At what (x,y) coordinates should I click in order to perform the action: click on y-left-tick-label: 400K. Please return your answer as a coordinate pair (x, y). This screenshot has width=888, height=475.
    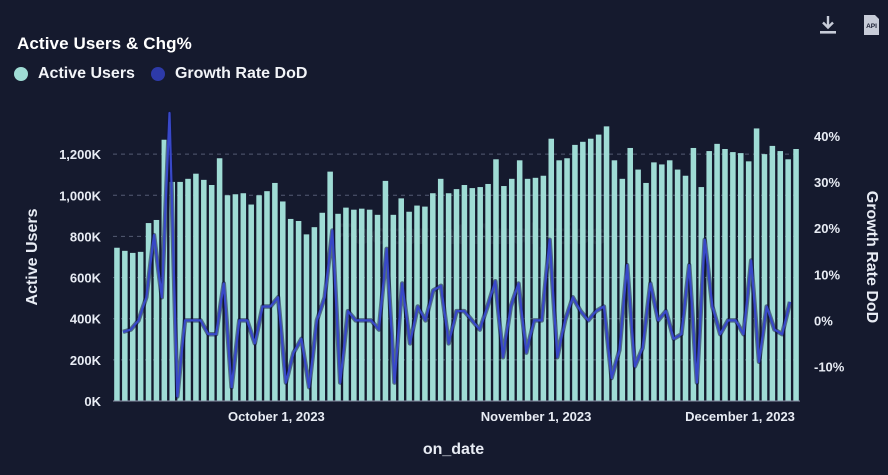
    Looking at the image, I should click on (86, 319).